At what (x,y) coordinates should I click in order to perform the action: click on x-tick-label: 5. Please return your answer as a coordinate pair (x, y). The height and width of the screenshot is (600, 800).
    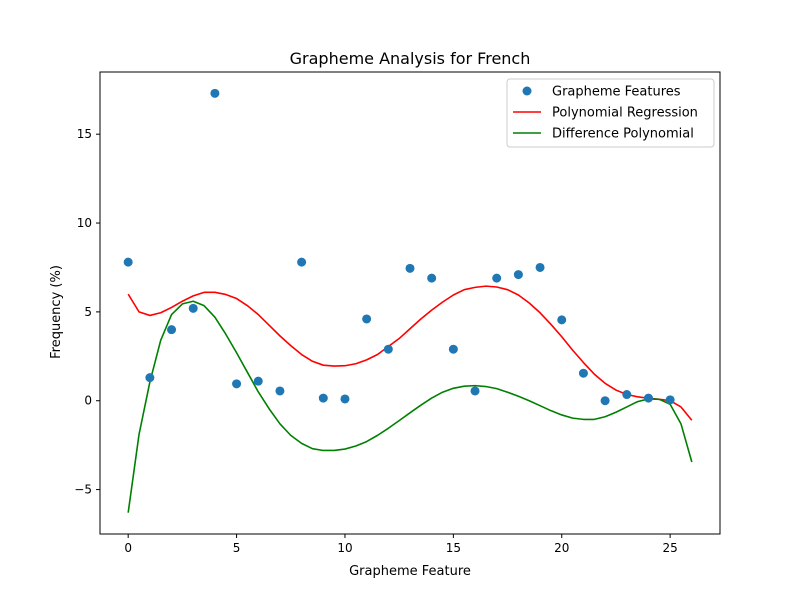
    Looking at the image, I should click on (237, 548).